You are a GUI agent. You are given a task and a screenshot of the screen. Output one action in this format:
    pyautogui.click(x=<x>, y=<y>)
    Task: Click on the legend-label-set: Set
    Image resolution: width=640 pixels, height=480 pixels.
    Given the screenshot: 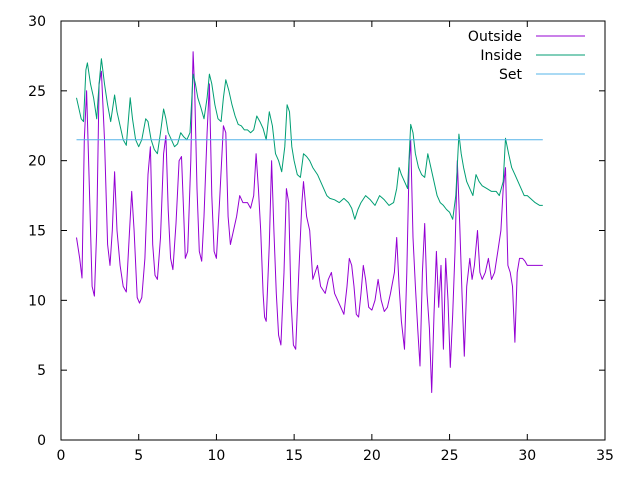 What is the action you would take?
    pyautogui.click(x=511, y=75)
    